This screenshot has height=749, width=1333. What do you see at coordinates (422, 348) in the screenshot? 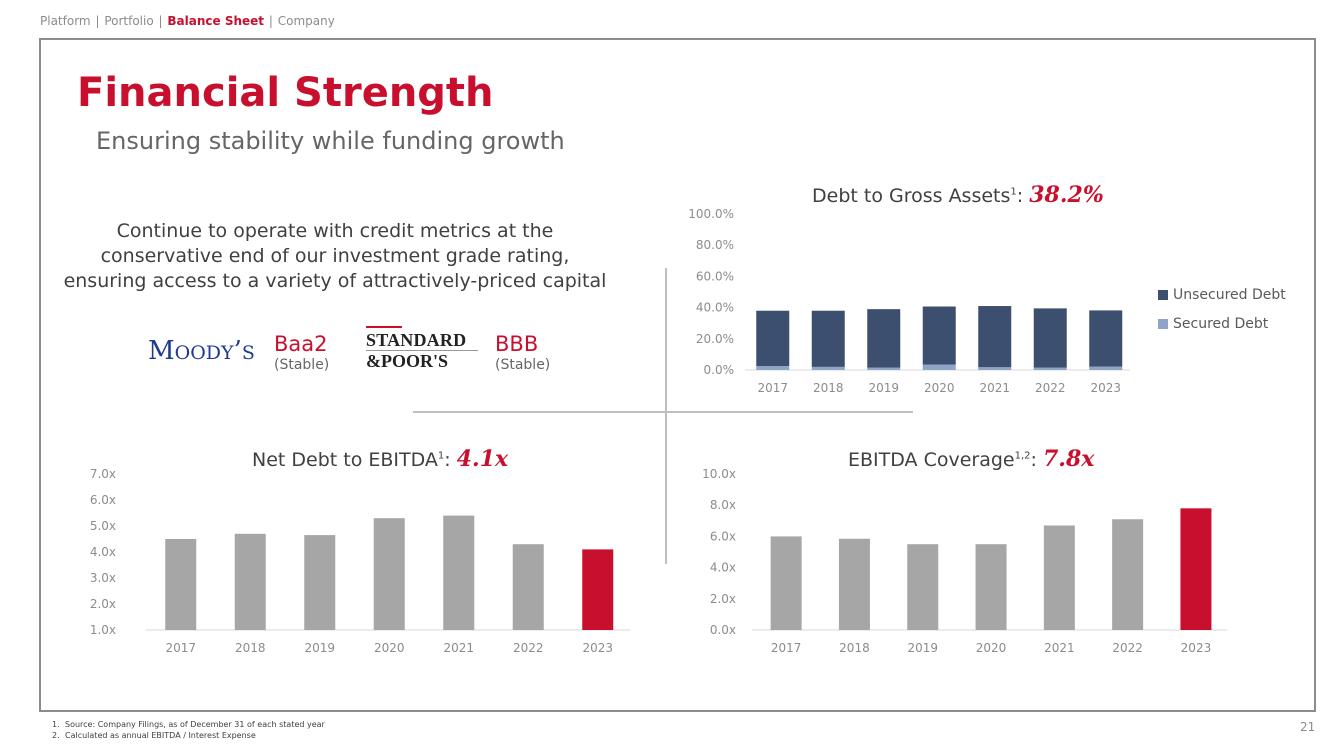
I see `sp-logo: STANDARD &POOR'S` at bounding box center [422, 348].